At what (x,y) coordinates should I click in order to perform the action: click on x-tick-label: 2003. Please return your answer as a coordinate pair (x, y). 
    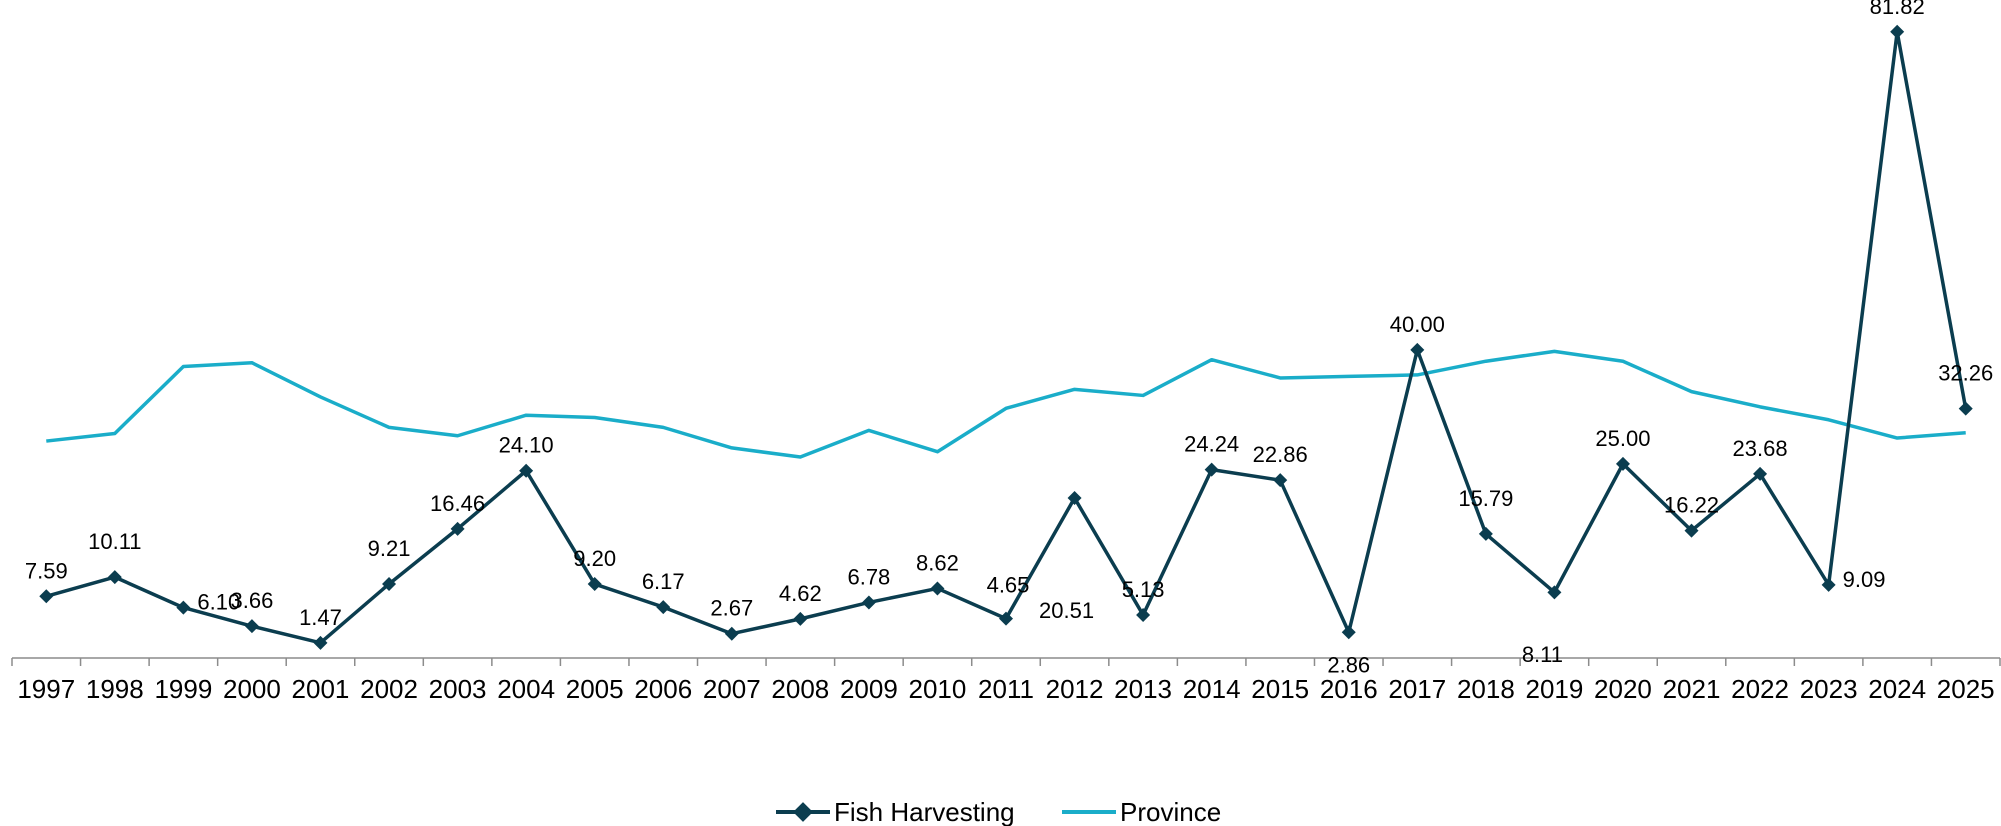
    Looking at the image, I should click on (458, 689).